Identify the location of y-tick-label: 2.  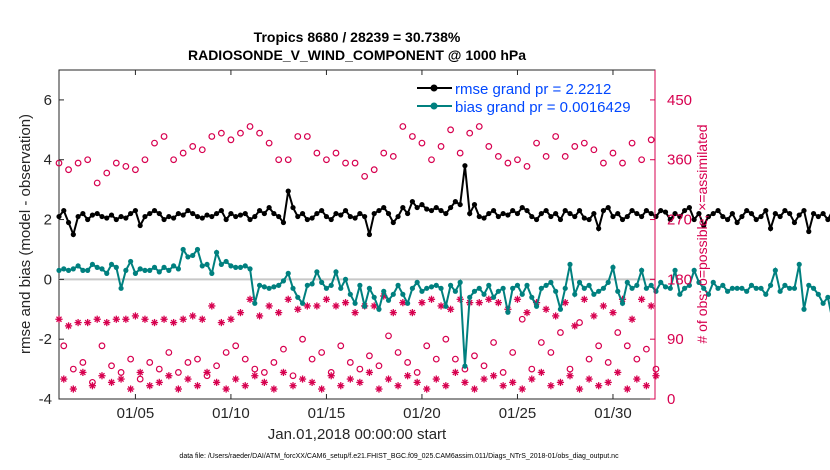
(48, 220).